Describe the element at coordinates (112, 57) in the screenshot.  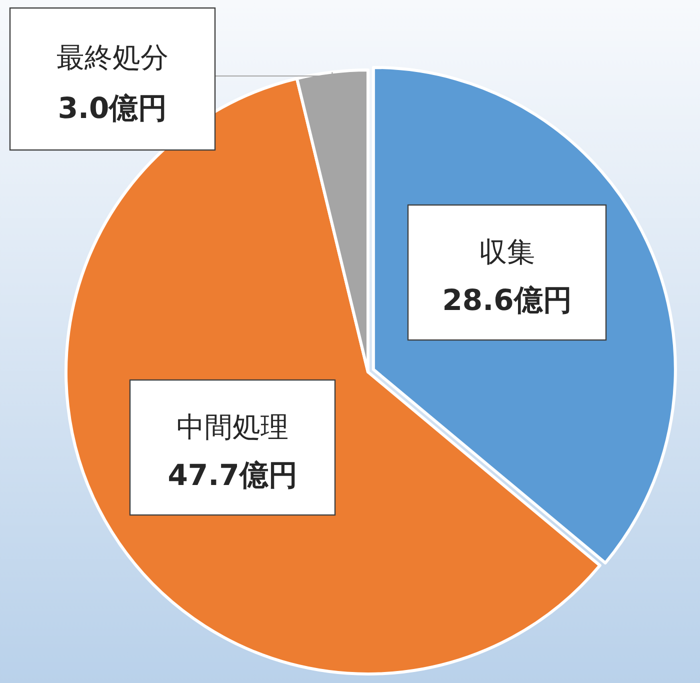
I see `legend-label: 最終処分` at that location.